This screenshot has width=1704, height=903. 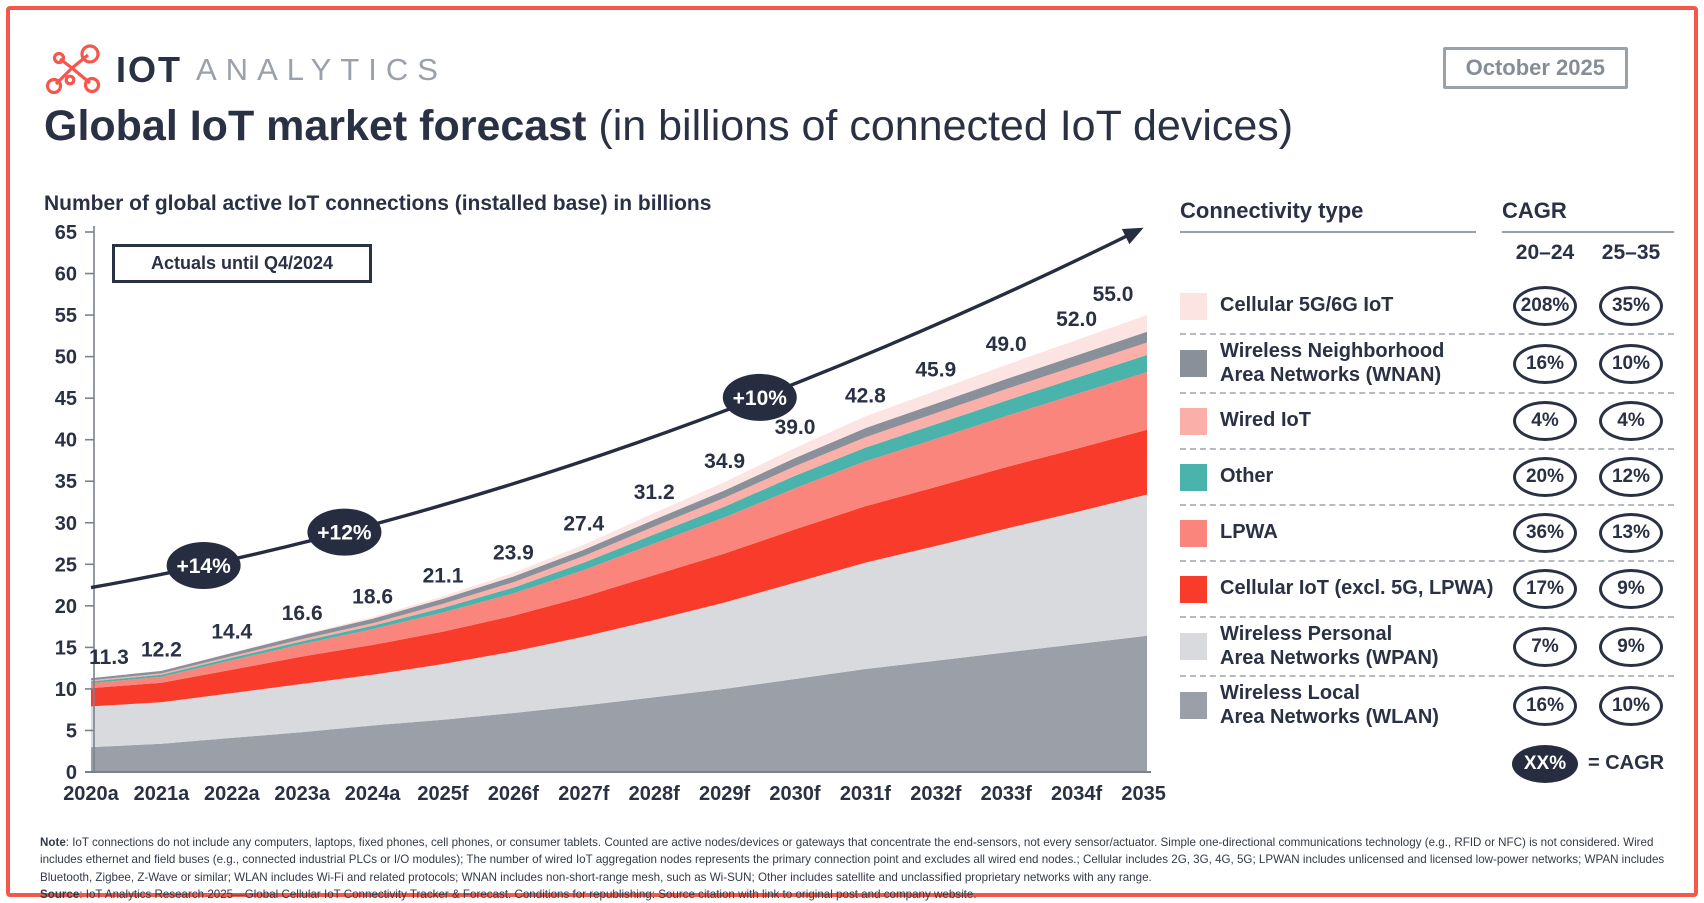 I want to click on legend-row-cellular-5g6g: Cellular 5G/6G IoT 208% 35%, so click(x=1427, y=306).